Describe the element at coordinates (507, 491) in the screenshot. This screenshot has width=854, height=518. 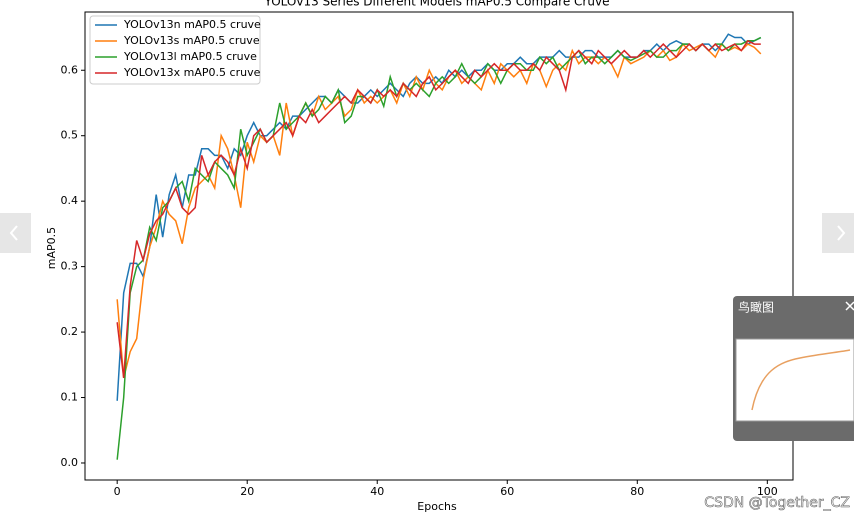
I see `x-tick-label: 60` at that location.